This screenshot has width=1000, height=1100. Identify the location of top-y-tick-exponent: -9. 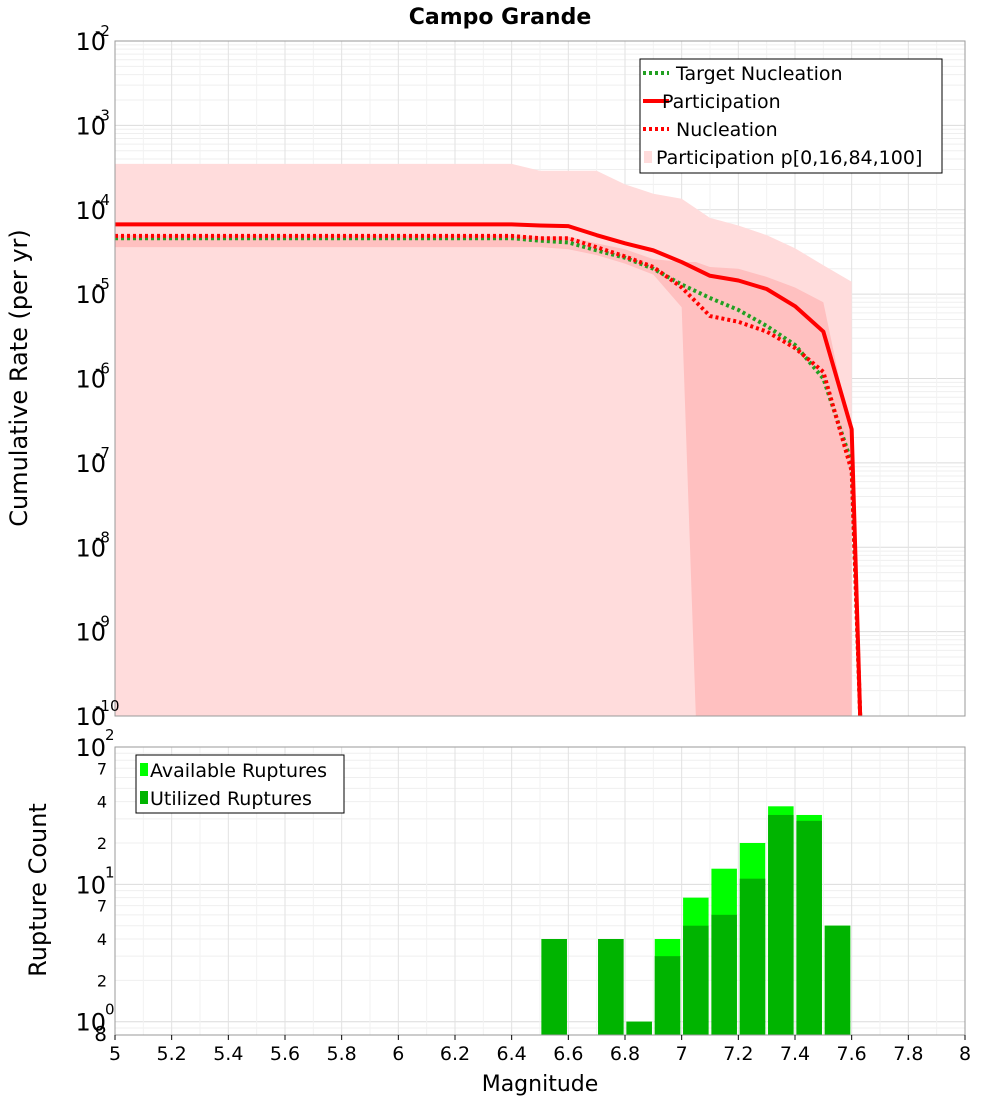
(102, 622).